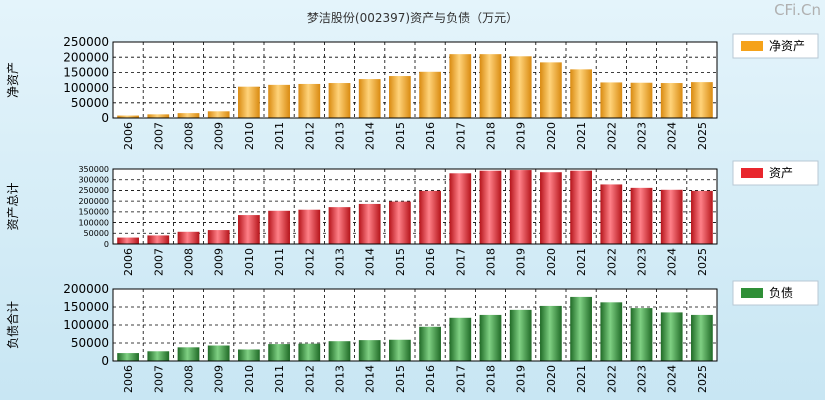  What do you see at coordinates (158, 239) in the screenshot?
I see `bar-assets-2007` at bounding box center [158, 239].